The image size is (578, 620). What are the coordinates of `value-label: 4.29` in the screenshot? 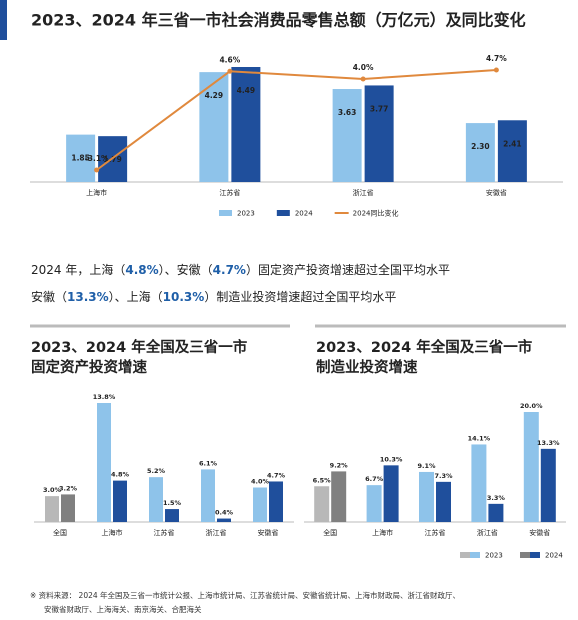 It's located at (214, 95).